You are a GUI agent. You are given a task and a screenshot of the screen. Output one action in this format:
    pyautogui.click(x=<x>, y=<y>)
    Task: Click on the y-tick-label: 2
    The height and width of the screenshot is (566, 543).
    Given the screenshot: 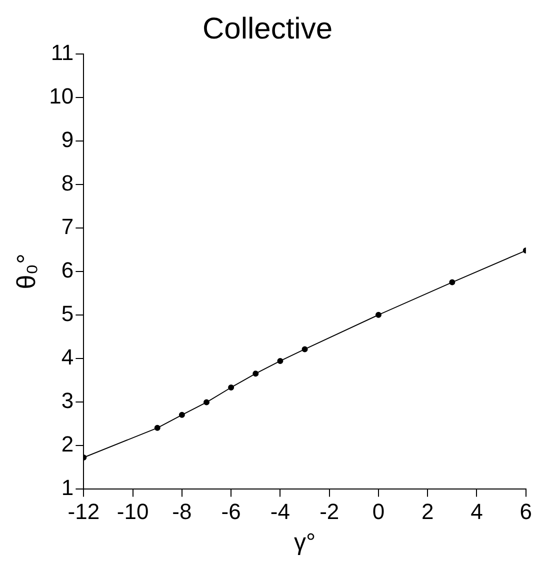 What is the action you would take?
    pyautogui.click(x=67, y=443)
    